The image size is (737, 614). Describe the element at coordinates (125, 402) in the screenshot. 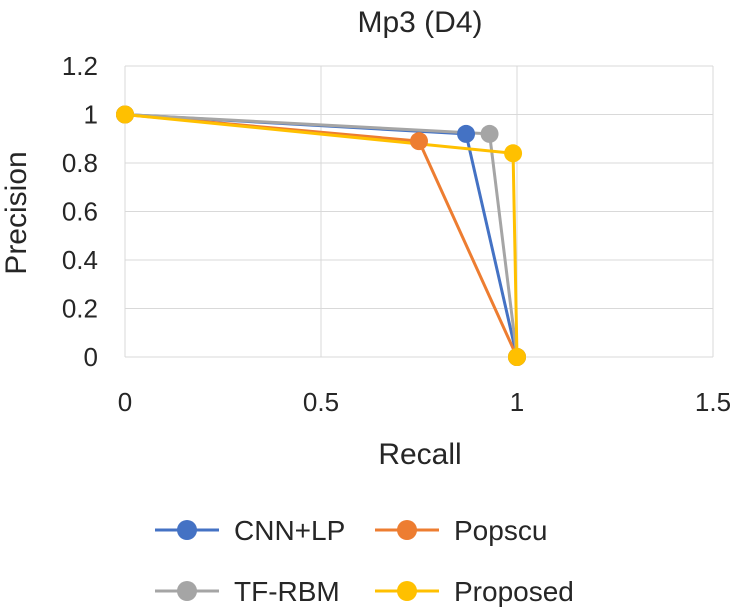

I see `x-tick-label: 0` at that location.